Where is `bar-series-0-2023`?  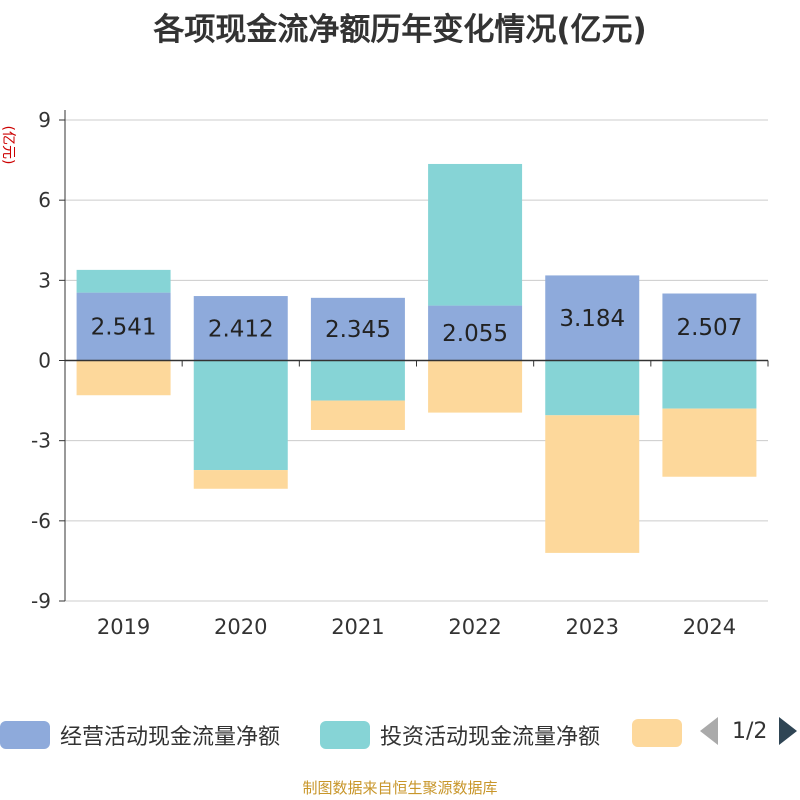
bar-series-0-2023 is located at coordinates (592, 318).